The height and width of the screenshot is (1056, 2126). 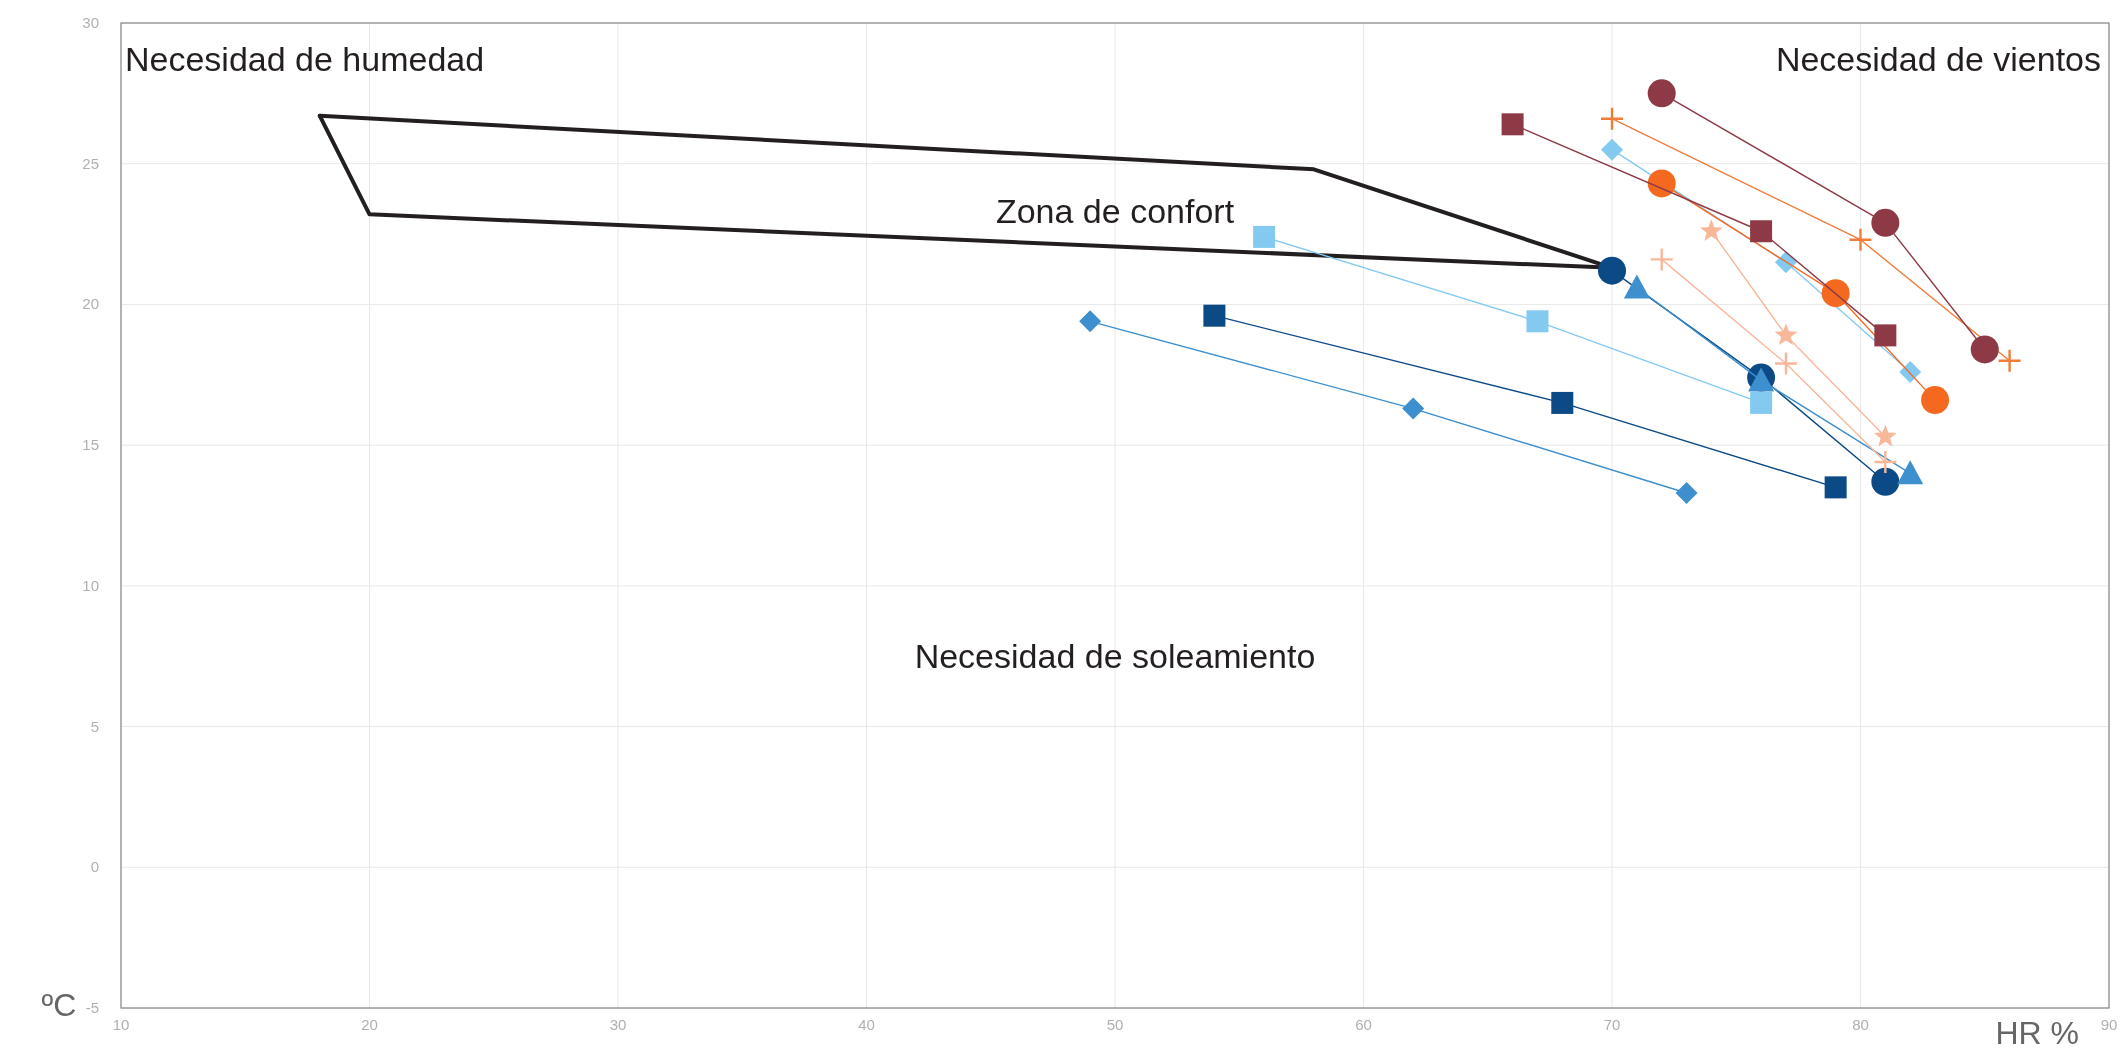 I want to click on y-tick-label: 10, so click(x=90, y=585).